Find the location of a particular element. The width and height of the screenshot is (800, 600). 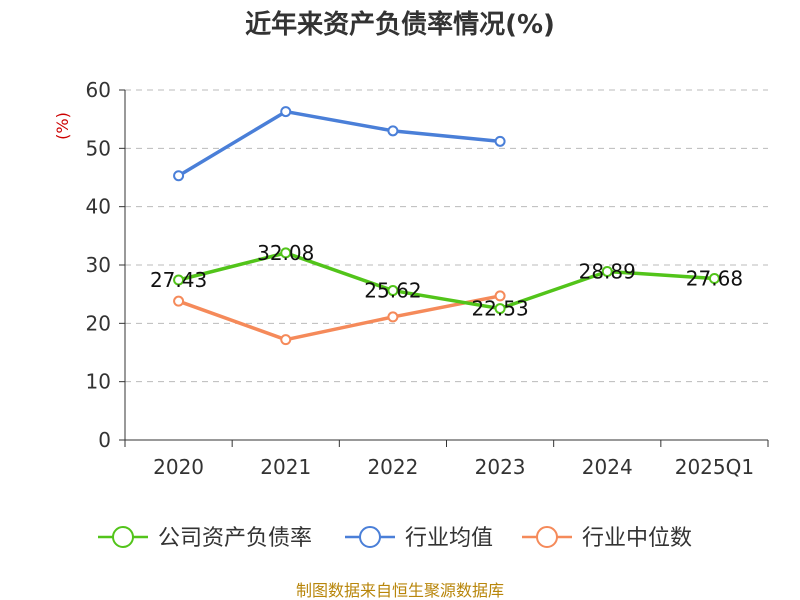

y-tick-label: 30 is located at coordinates (98, 265).